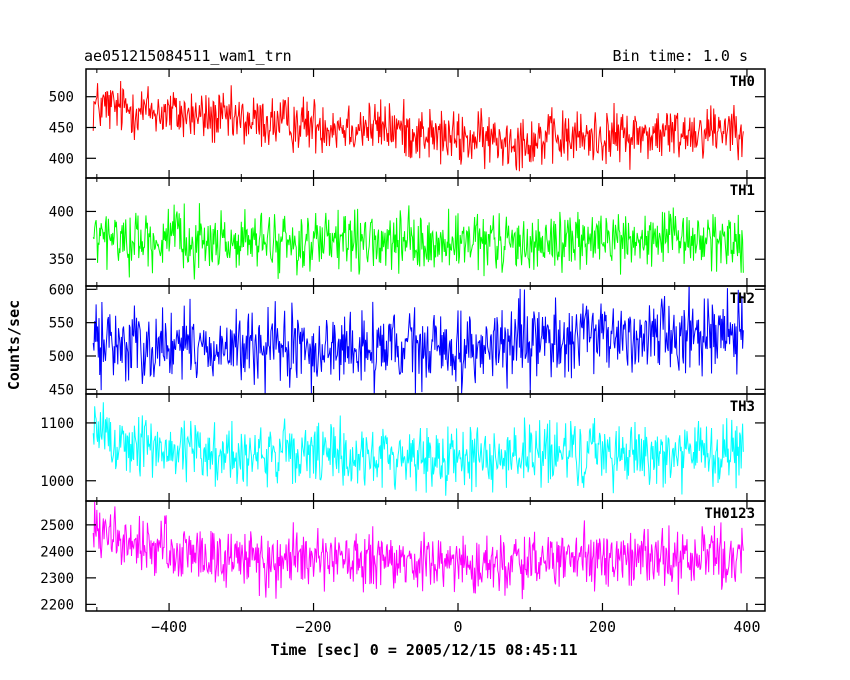  Describe the element at coordinates (57, 424) in the screenshot. I see `y-tick-label: 1100` at that location.